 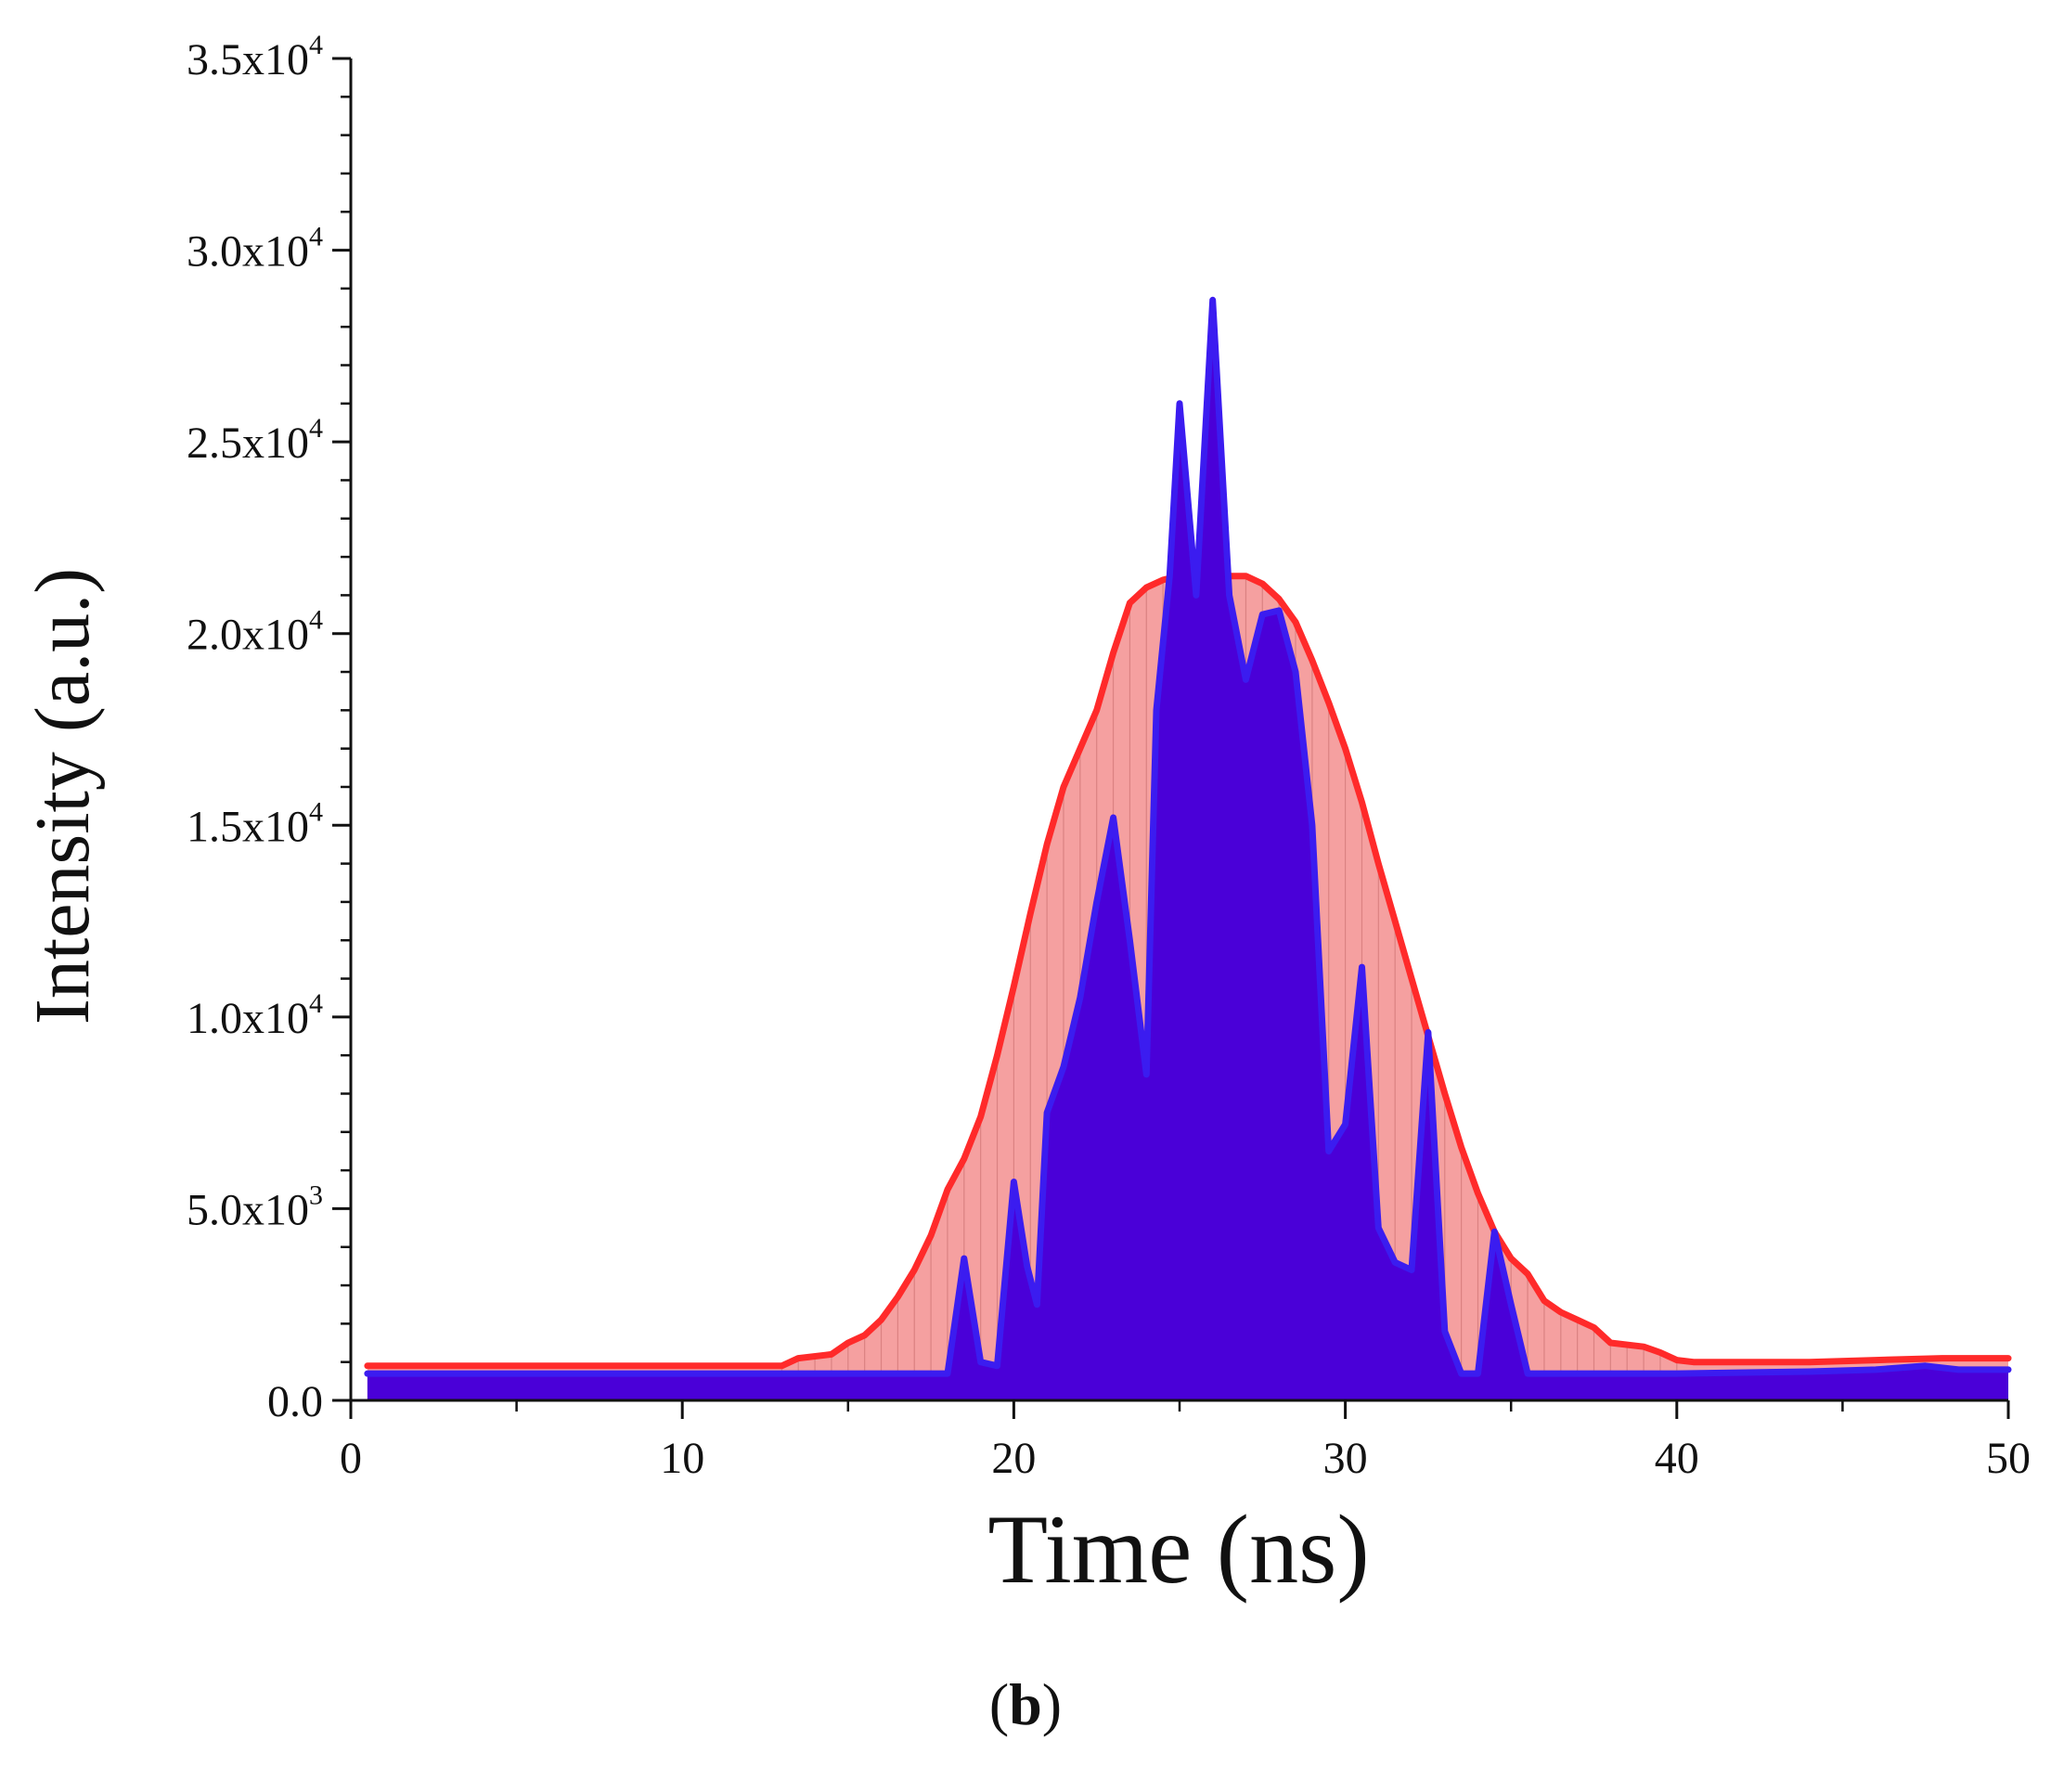 I want to click on x-tick-label: 10, so click(x=682, y=1458).